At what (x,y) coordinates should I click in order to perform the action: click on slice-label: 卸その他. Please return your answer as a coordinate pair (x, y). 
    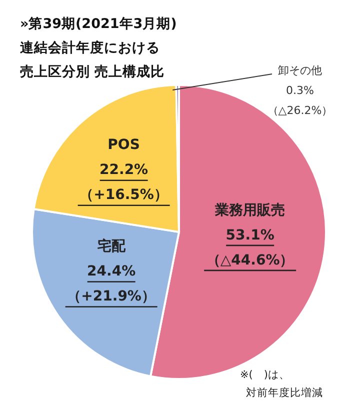
    Looking at the image, I should click on (300, 70).